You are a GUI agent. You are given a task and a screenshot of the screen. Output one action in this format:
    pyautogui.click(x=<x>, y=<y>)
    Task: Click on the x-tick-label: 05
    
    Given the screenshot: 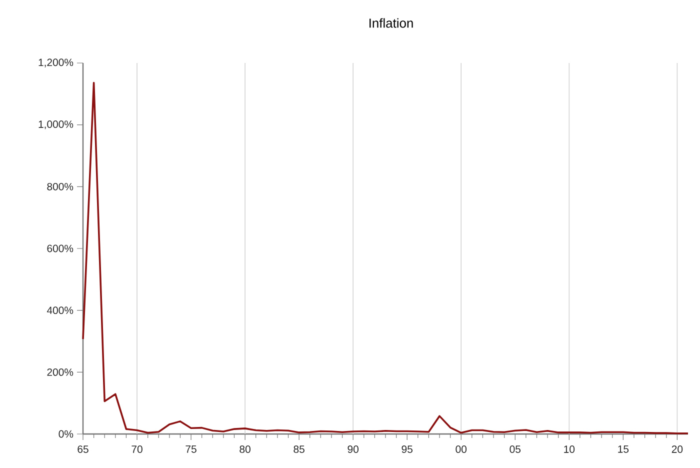 What is the action you would take?
    pyautogui.click(x=515, y=449)
    